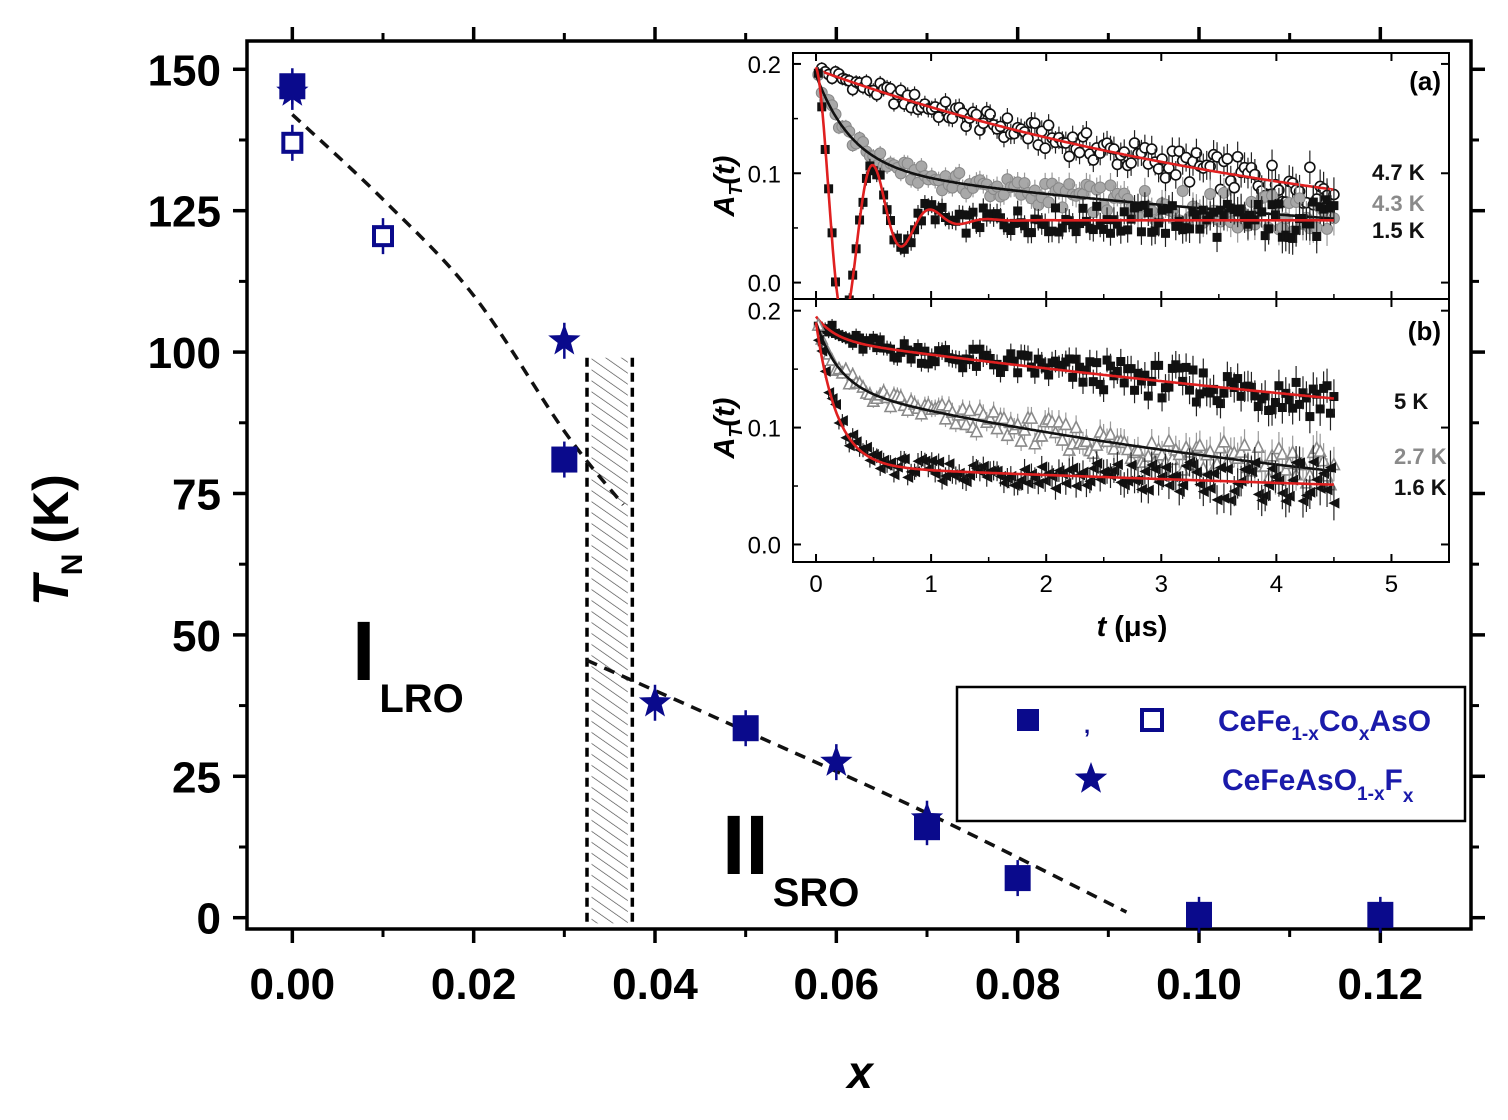 The image size is (1508, 1120). What do you see at coordinates (1046, 584) in the screenshot?
I see `inset-x-tick-label: 2` at bounding box center [1046, 584].